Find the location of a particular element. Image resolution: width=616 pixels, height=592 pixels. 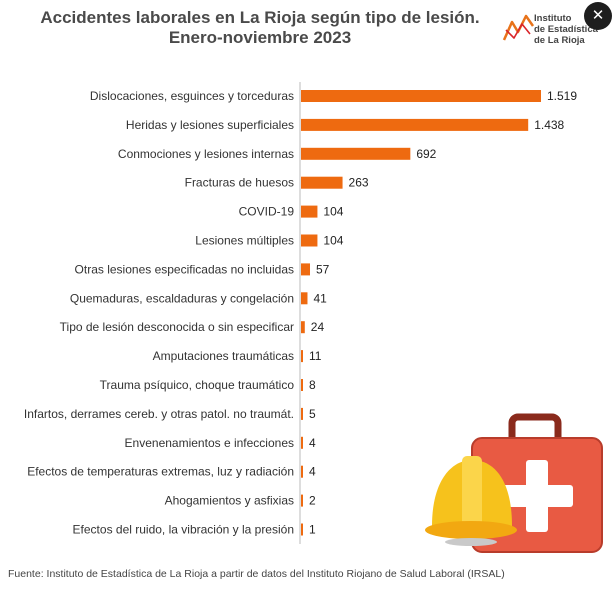

illustration is located at coordinates (514, 483).